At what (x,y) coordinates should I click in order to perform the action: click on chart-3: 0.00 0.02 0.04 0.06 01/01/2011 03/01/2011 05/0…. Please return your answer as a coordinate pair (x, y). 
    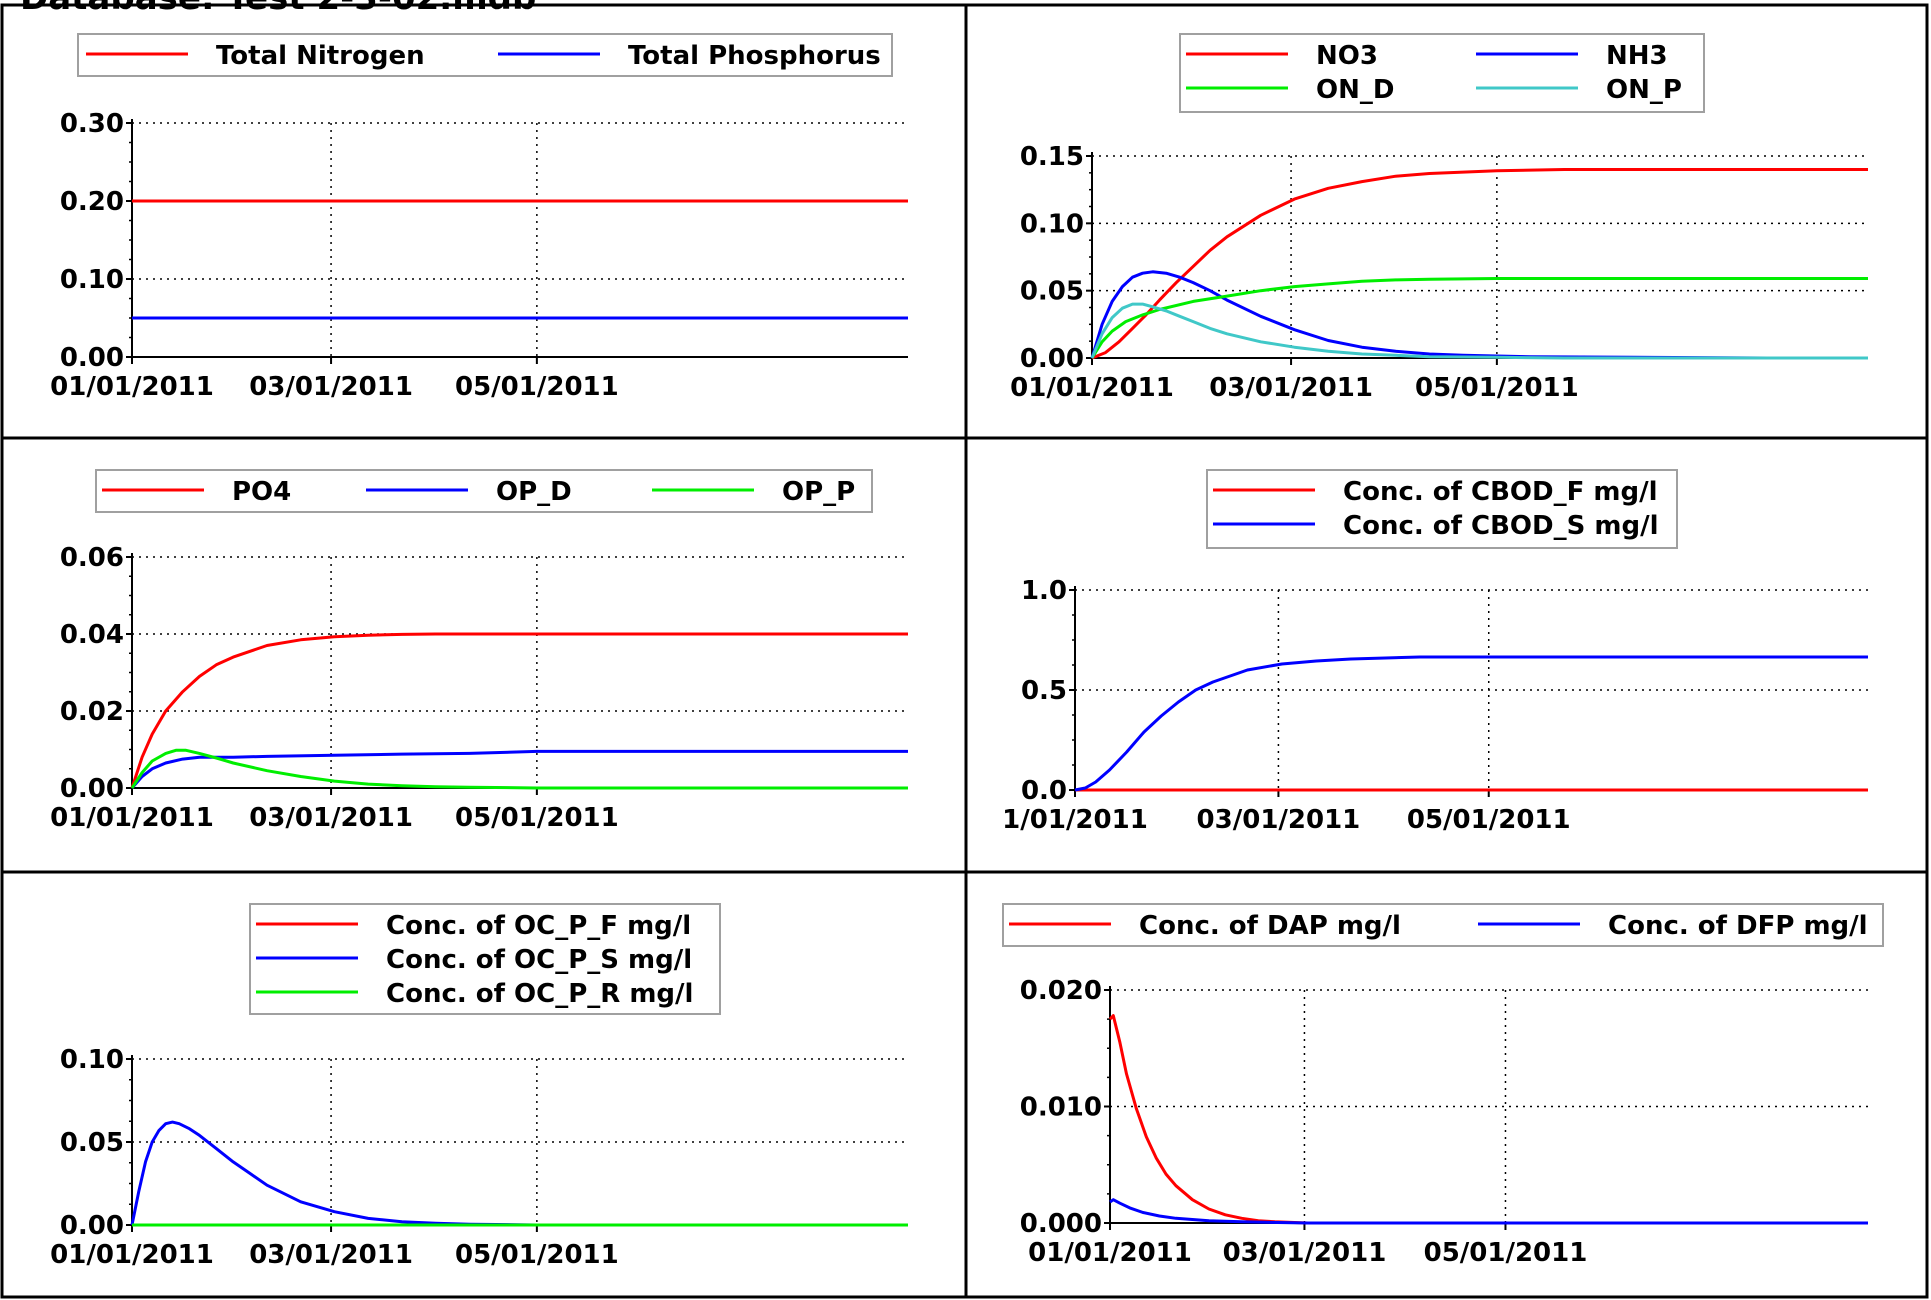
    Looking at the image, I should click on (479, 651).